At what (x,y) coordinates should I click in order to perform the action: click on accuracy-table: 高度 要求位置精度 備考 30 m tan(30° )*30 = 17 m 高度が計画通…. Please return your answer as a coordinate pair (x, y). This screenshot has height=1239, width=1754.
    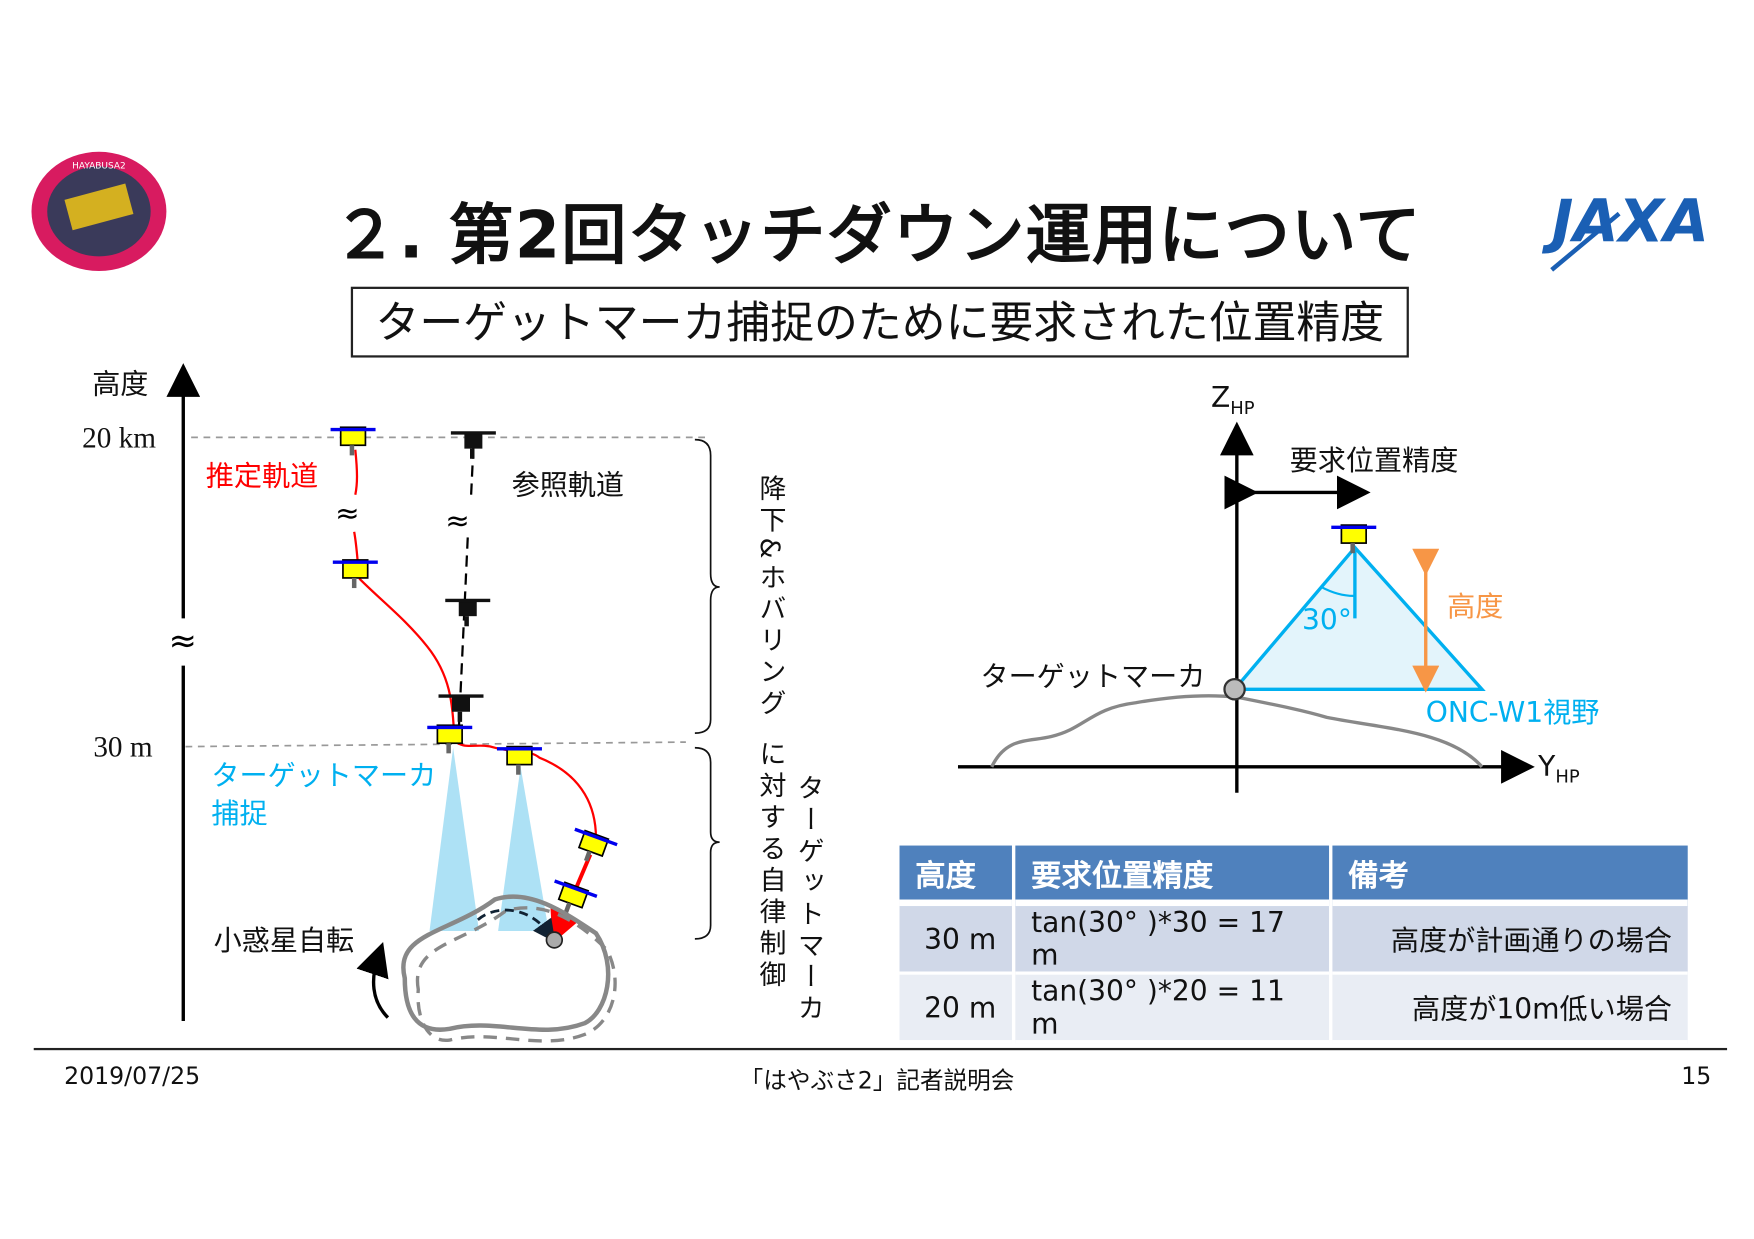
    Looking at the image, I should click on (1293, 944).